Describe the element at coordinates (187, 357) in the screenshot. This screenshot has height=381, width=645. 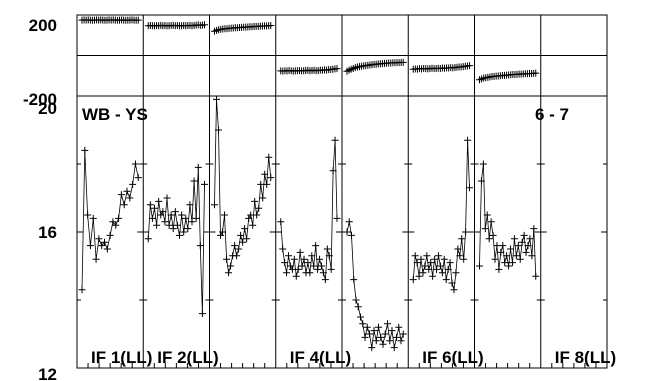
I see `column-label-2: IF 2(LL)` at that location.